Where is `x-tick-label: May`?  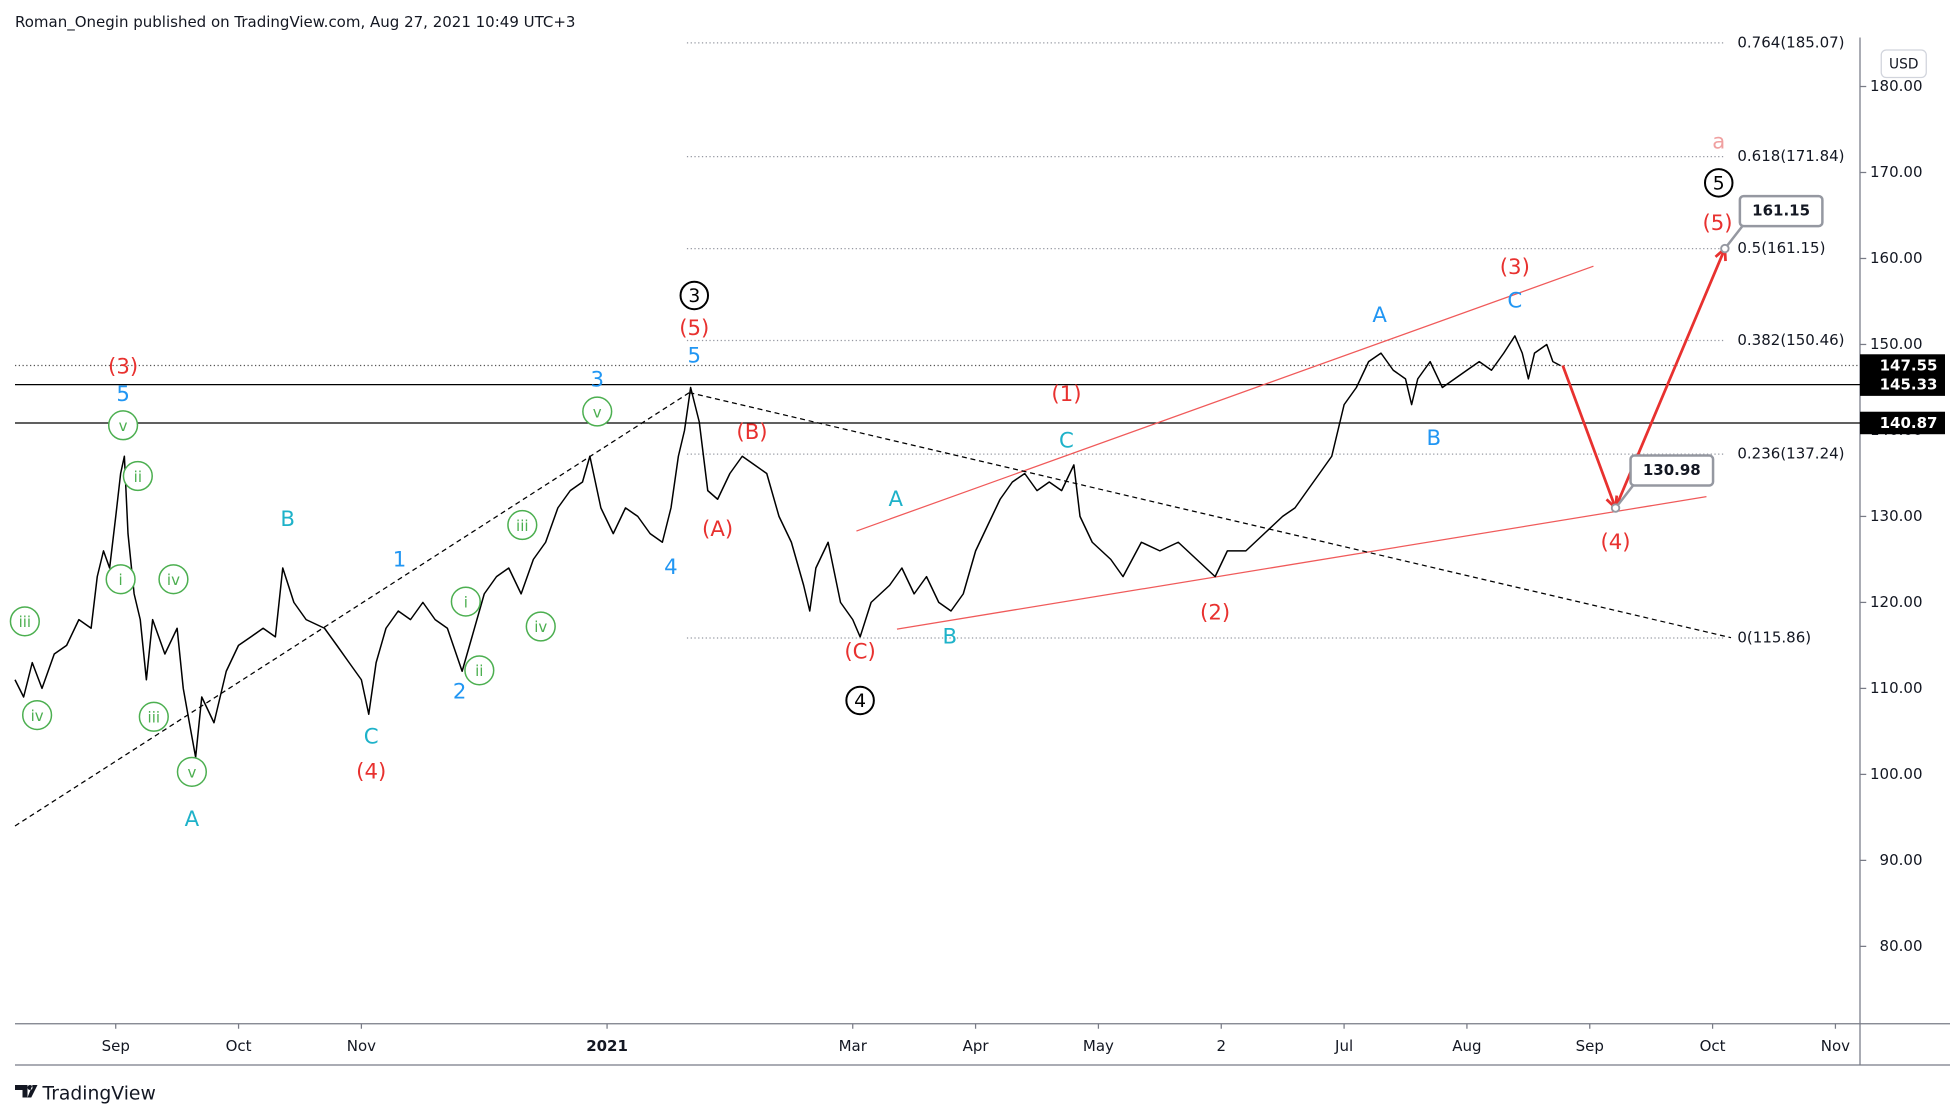 x-tick-label: May is located at coordinates (1098, 1046).